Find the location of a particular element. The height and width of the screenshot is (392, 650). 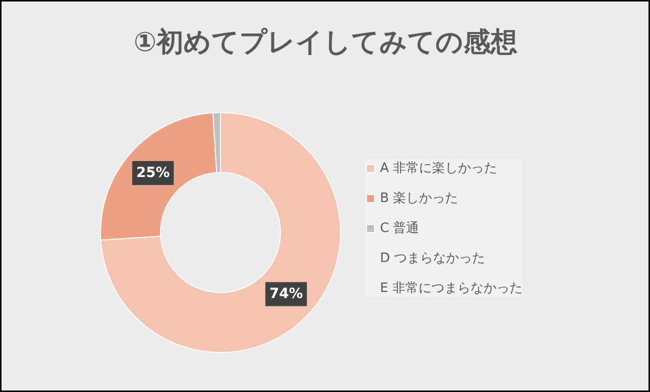

legend-label: C 普通 is located at coordinates (400, 228).